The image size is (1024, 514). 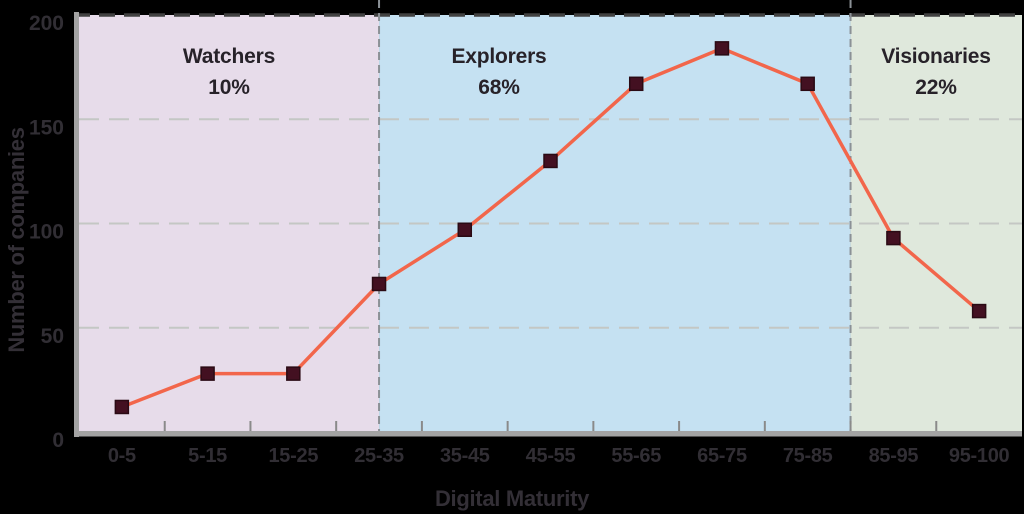 What do you see at coordinates (58, 440) in the screenshot?
I see `y-tick-label: 0` at bounding box center [58, 440].